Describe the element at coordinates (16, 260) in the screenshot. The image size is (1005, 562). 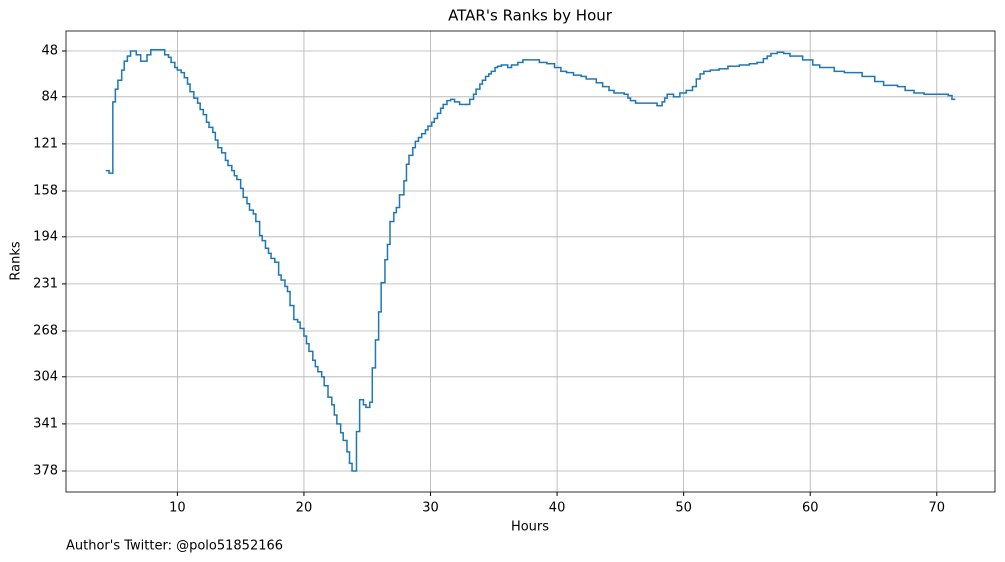
I see `y-axis-label: Ranks` at that location.